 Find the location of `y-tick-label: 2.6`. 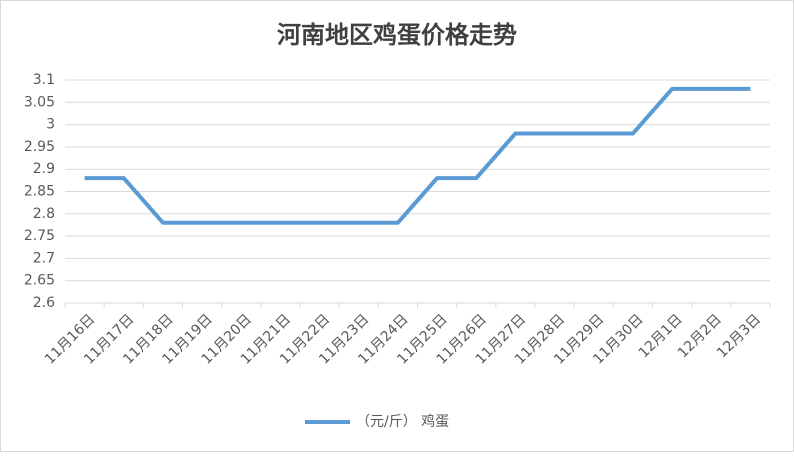

y-tick-label: 2.6 is located at coordinates (44, 303).